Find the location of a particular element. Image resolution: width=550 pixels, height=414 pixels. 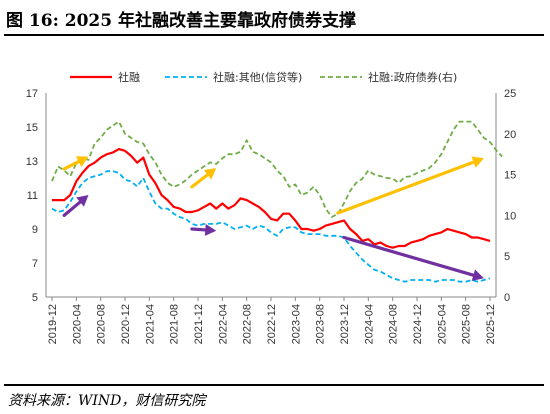

x-tick-label: 2020-04 is located at coordinates (77, 324).